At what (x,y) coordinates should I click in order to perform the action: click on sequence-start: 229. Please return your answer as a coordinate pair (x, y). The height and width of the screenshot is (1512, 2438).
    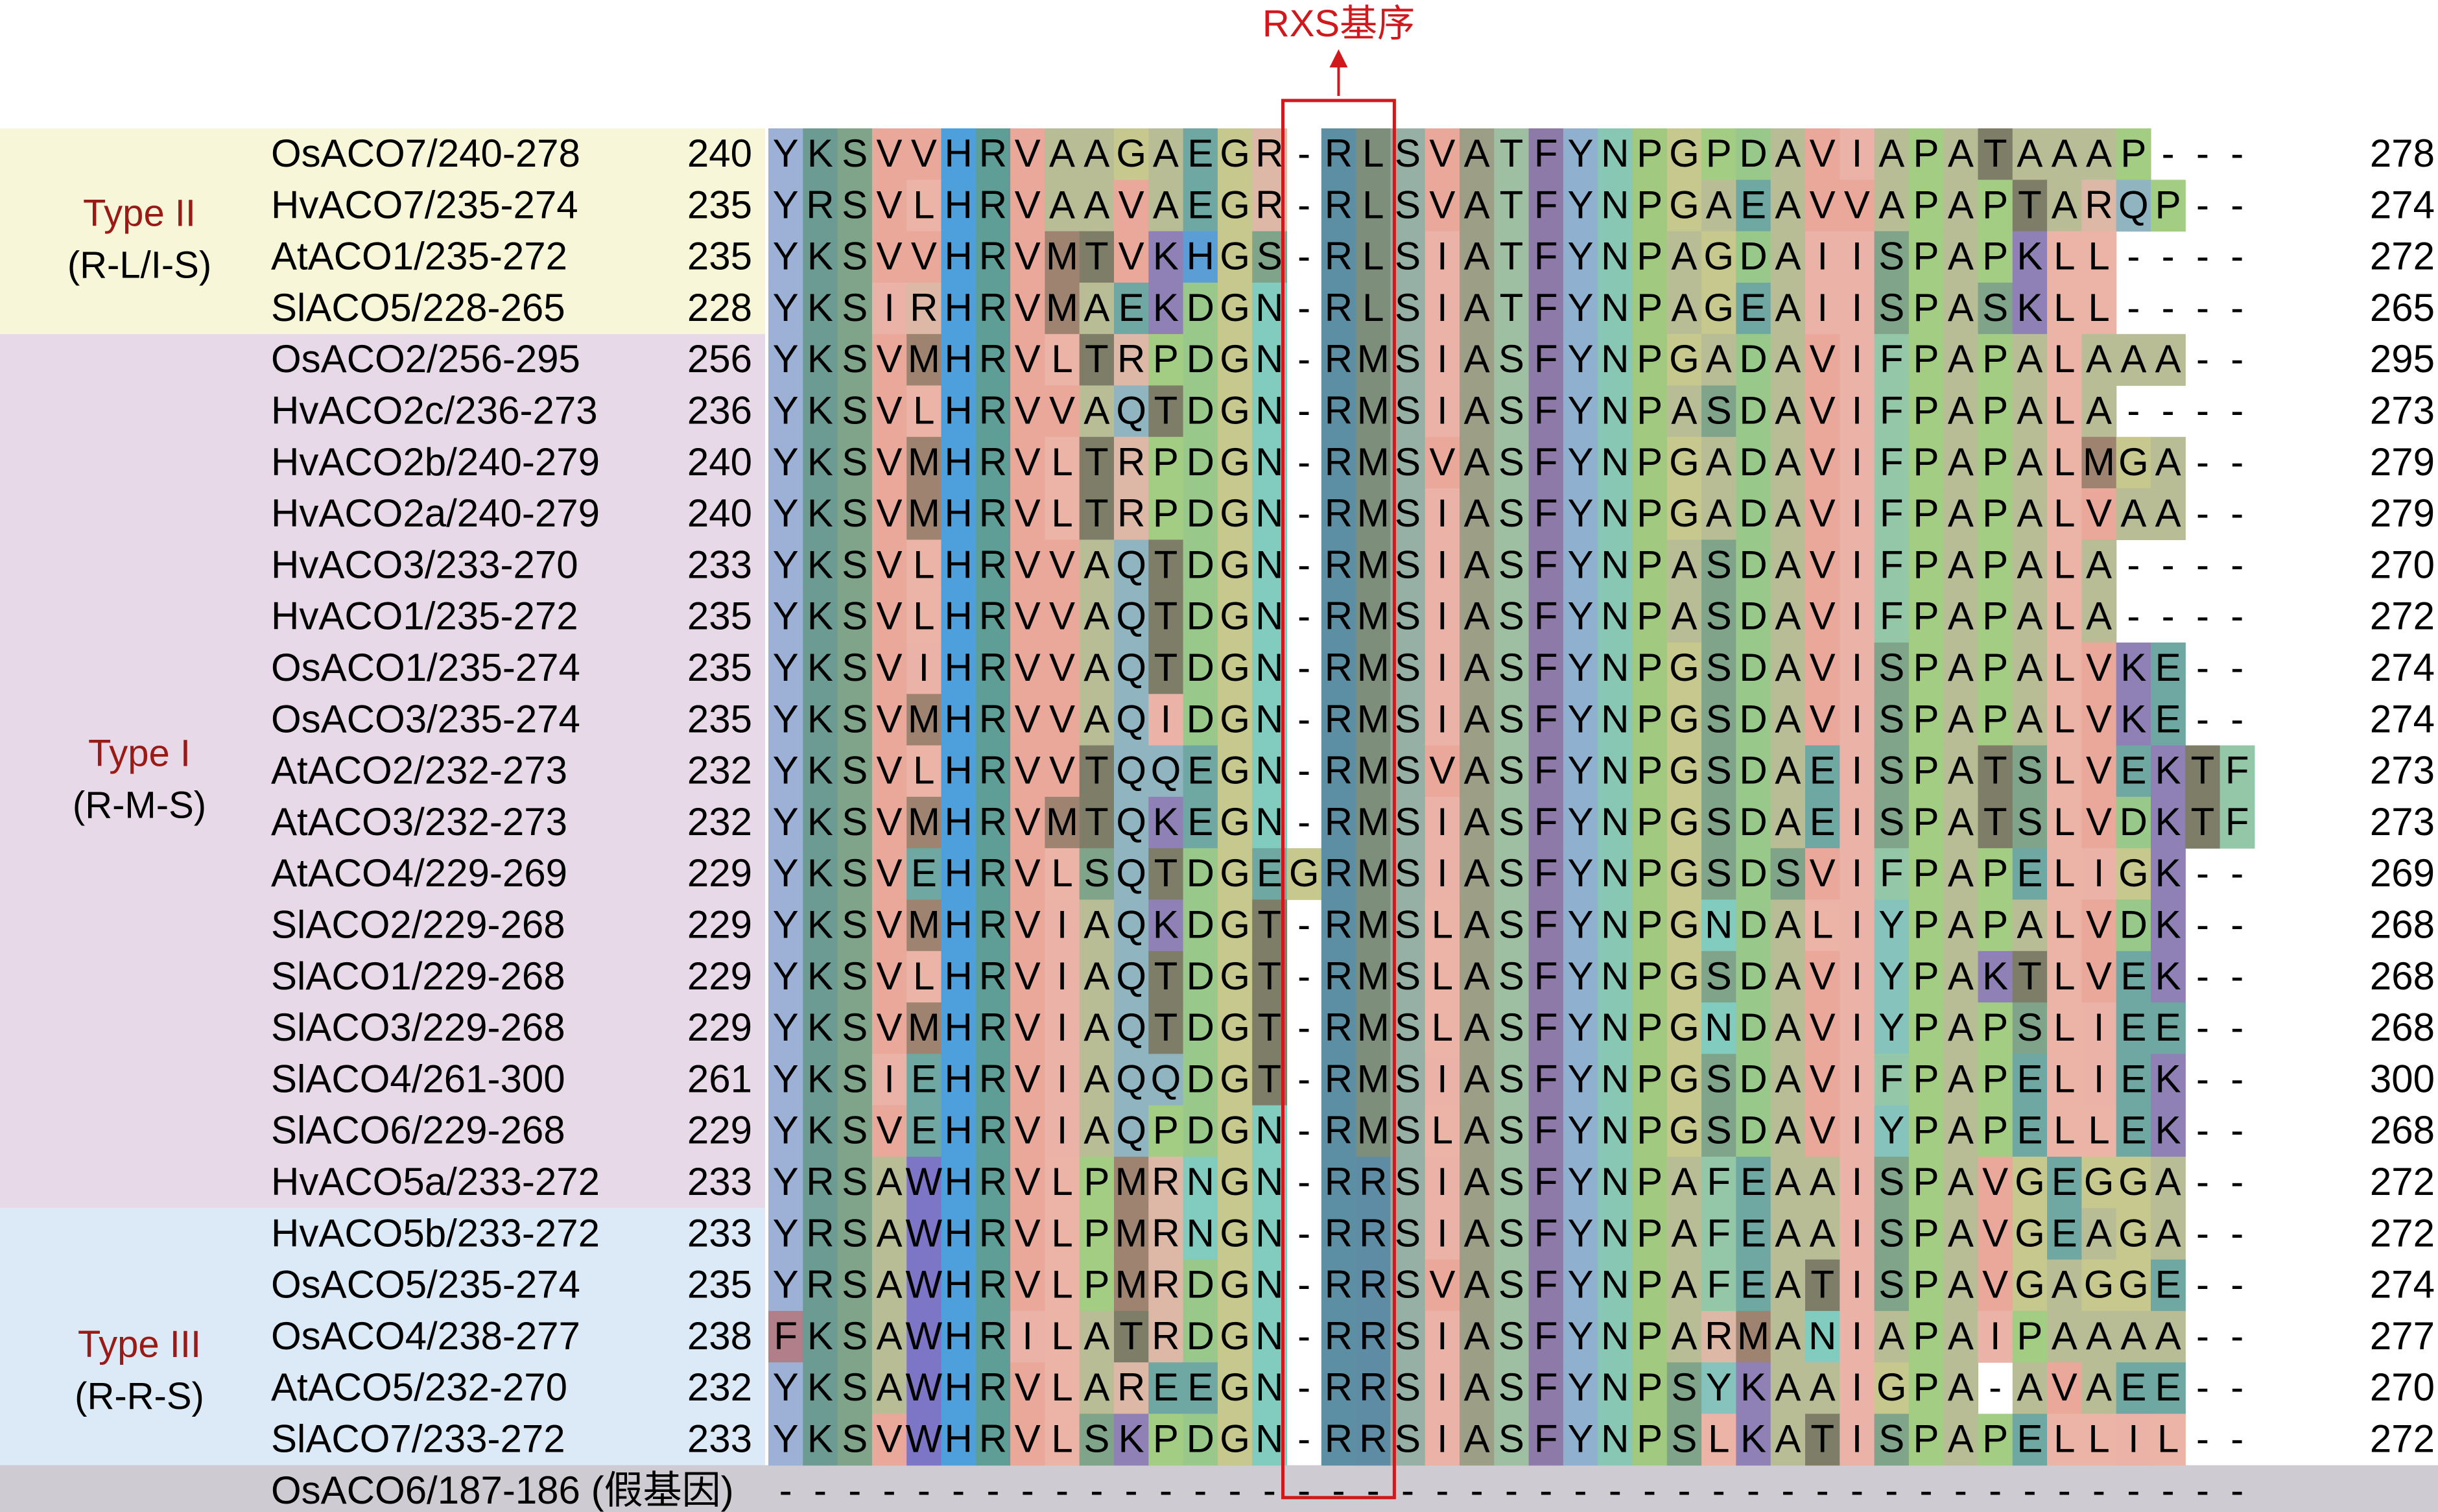
    Looking at the image, I should click on (719, 873).